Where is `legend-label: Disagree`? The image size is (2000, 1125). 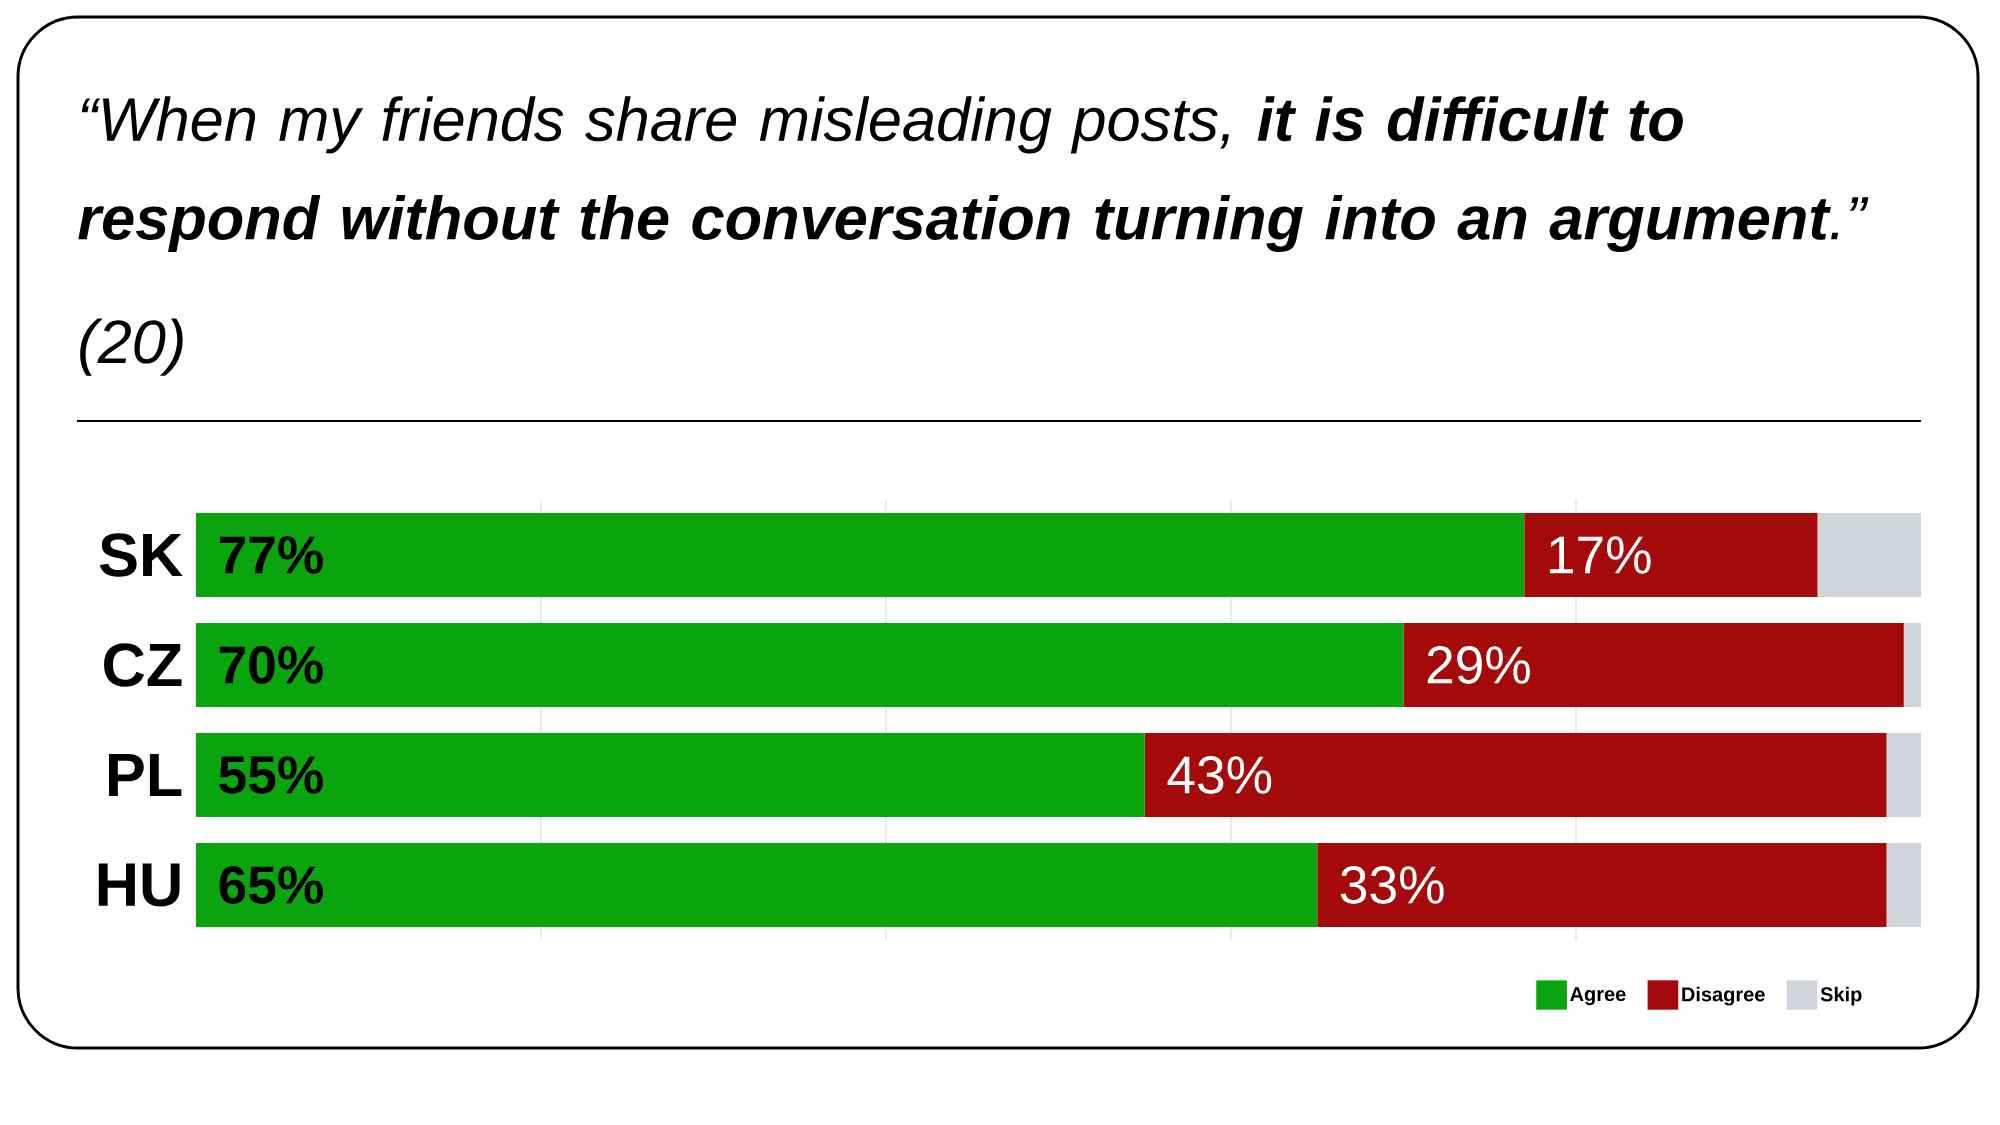
legend-label: Disagree is located at coordinates (1723, 996).